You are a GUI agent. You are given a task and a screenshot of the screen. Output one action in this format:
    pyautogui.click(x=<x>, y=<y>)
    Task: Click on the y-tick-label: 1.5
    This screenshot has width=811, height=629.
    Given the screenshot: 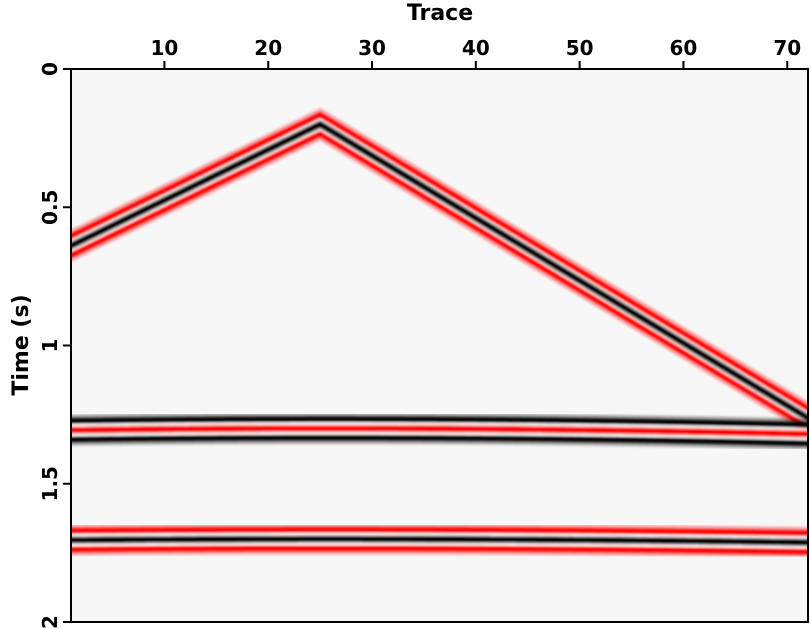 What is the action you would take?
    pyautogui.click(x=50, y=483)
    